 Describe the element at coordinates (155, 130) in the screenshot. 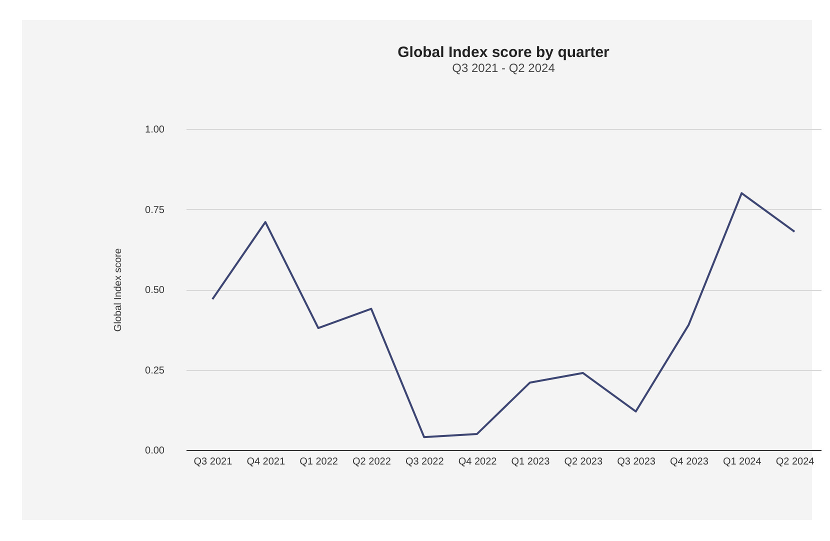

I see `y-tick-label: 1.00` at that location.